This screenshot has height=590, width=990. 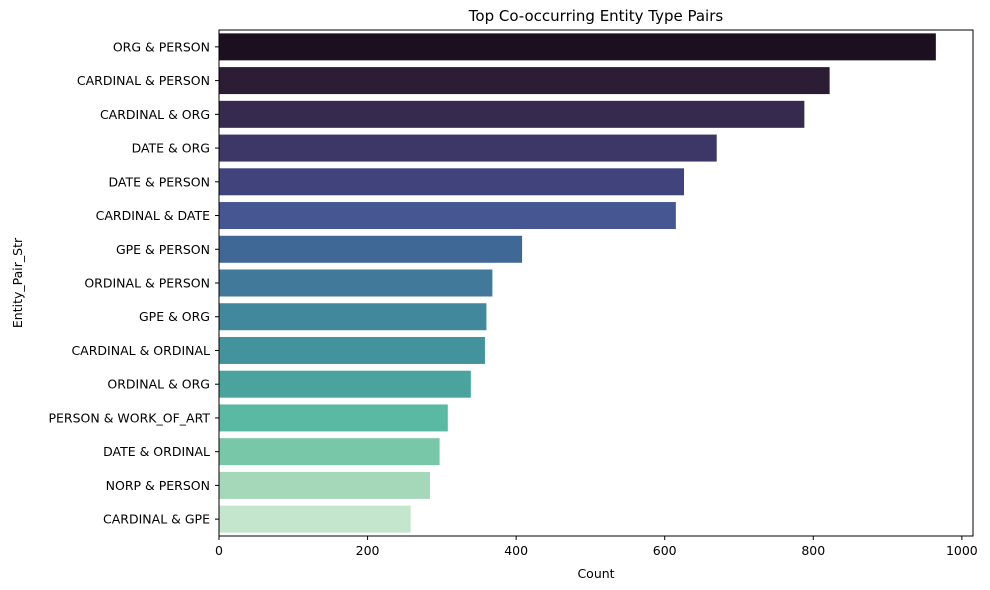 I want to click on chart-title: Top Co-occurring Entity Type Pairs, so click(x=596, y=16).